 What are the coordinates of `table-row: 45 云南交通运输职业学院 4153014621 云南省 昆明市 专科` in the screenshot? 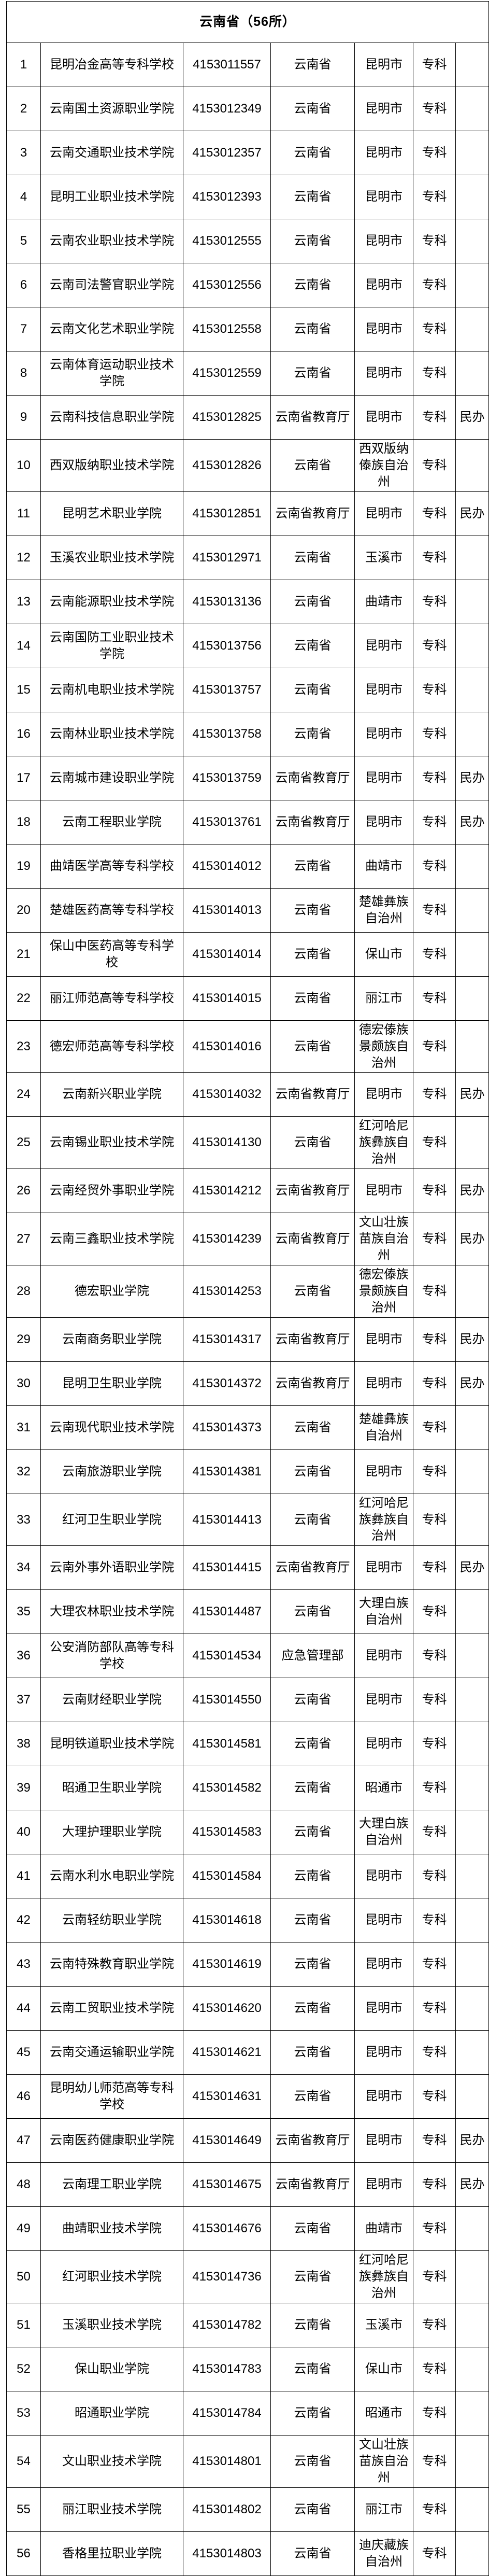 It's located at (247, 2052).